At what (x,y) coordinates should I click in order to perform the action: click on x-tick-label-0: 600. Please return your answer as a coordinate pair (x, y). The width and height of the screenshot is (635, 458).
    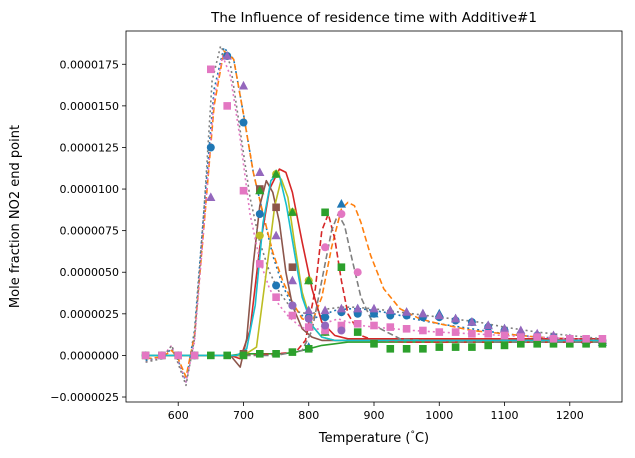
    Looking at the image, I should click on (178, 415).